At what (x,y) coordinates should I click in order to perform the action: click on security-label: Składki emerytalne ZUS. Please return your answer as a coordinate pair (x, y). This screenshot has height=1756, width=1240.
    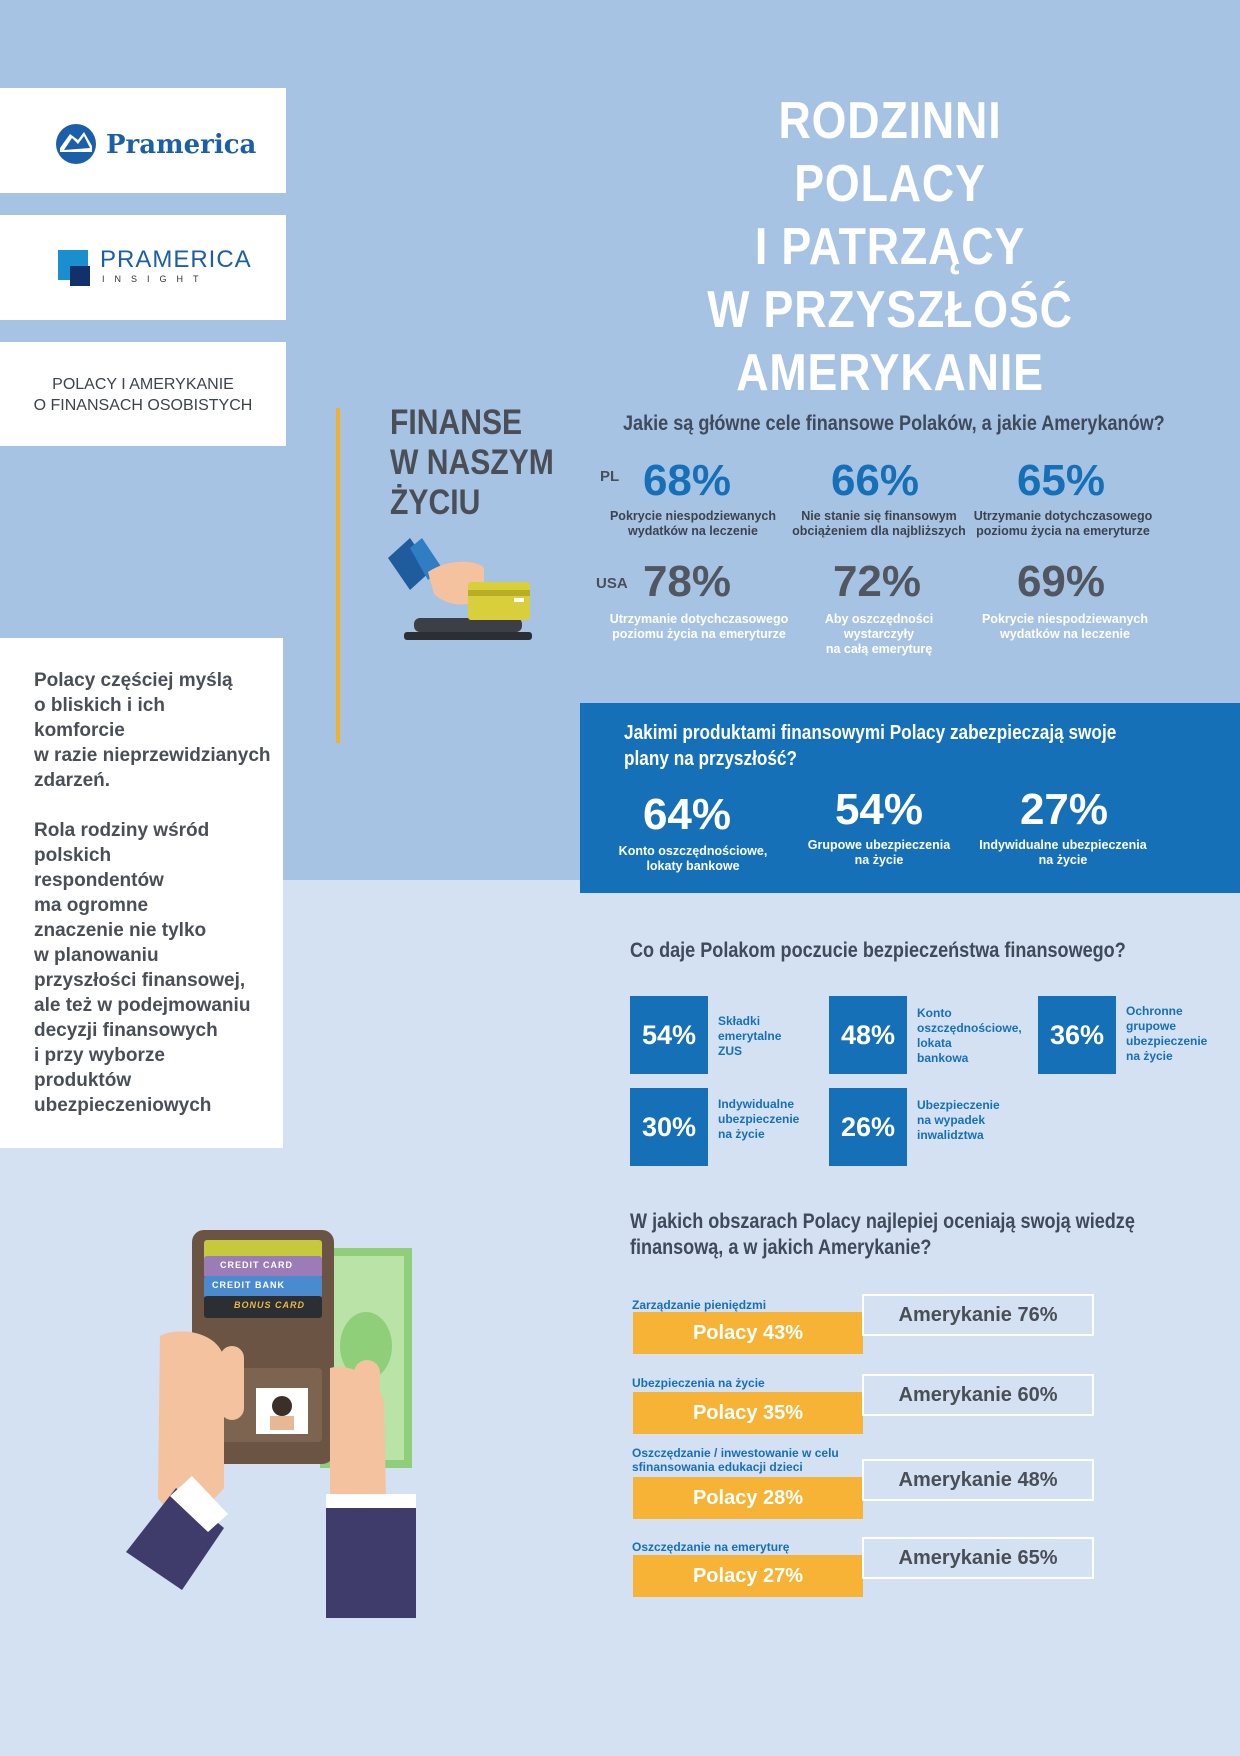
    Looking at the image, I should click on (750, 1036).